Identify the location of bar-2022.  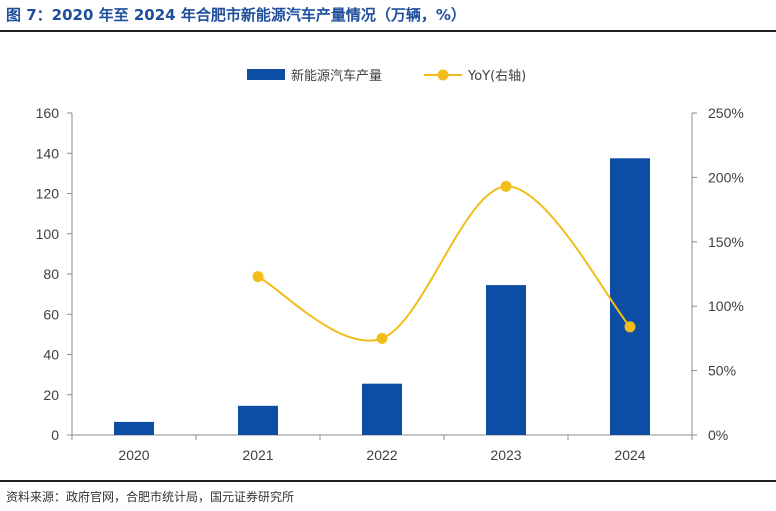
(382, 409).